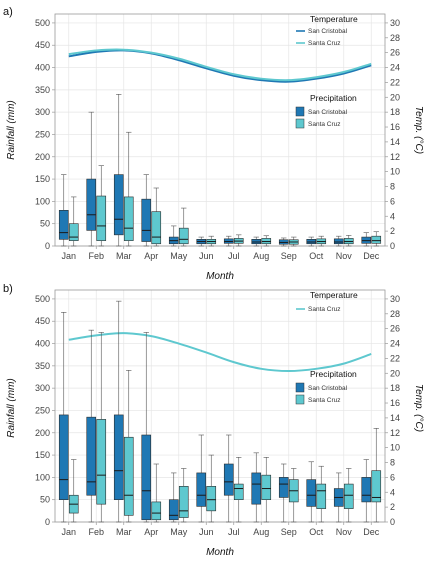  What do you see at coordinates (220, 276) in the screenshot?
I see `panel-a-x-axis-title: Month` at bounding box center [220, 276].